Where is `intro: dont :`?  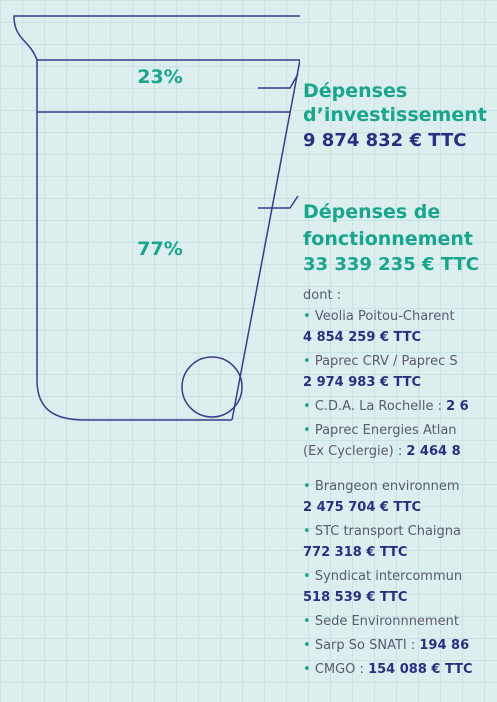
intro: dont : is located at coordinates (322, 295).